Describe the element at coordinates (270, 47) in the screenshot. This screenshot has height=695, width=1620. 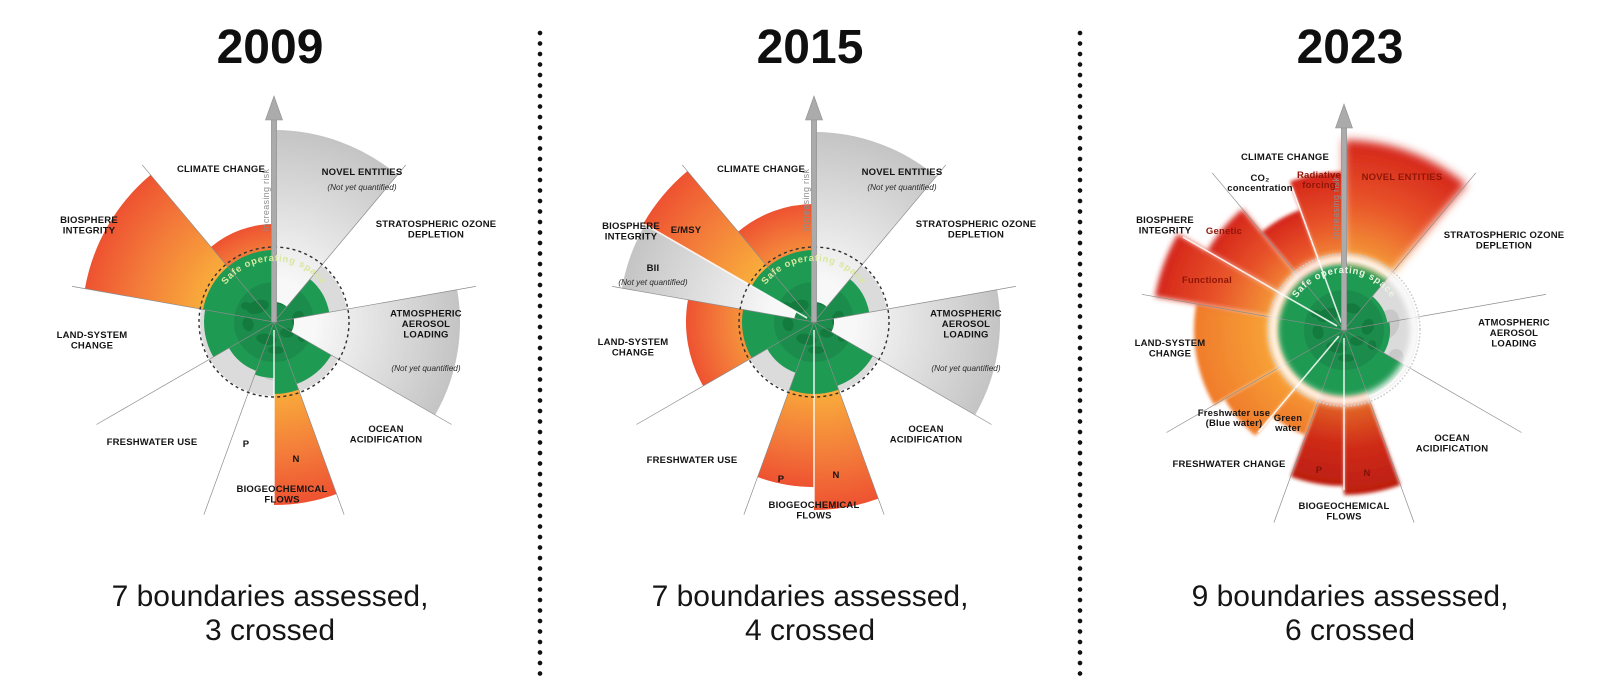
I see `year-title-2009: 2009` at that location.